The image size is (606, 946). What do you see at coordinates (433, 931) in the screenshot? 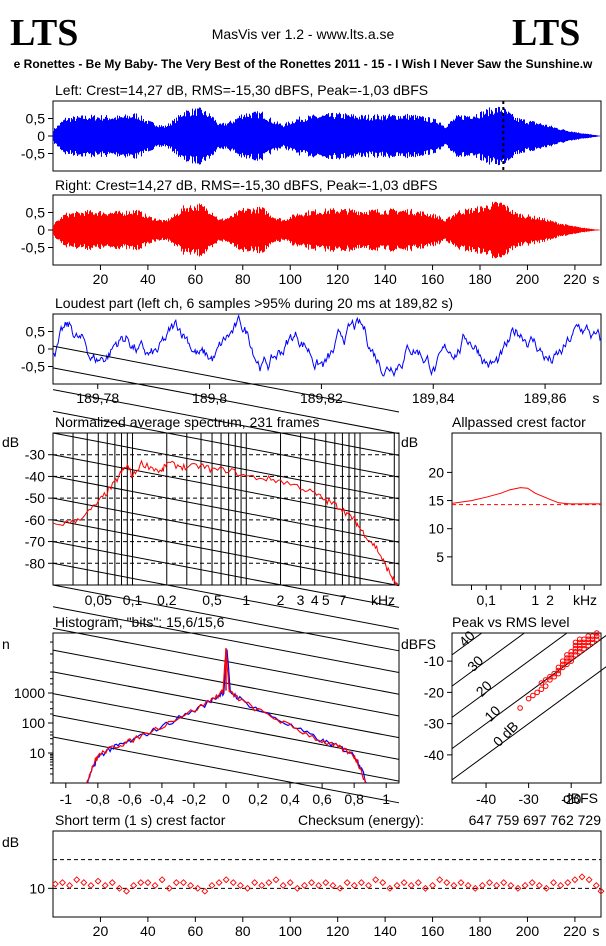
I see `short-term-crest-xtick-label: 160` at bounding box center [433, 931].